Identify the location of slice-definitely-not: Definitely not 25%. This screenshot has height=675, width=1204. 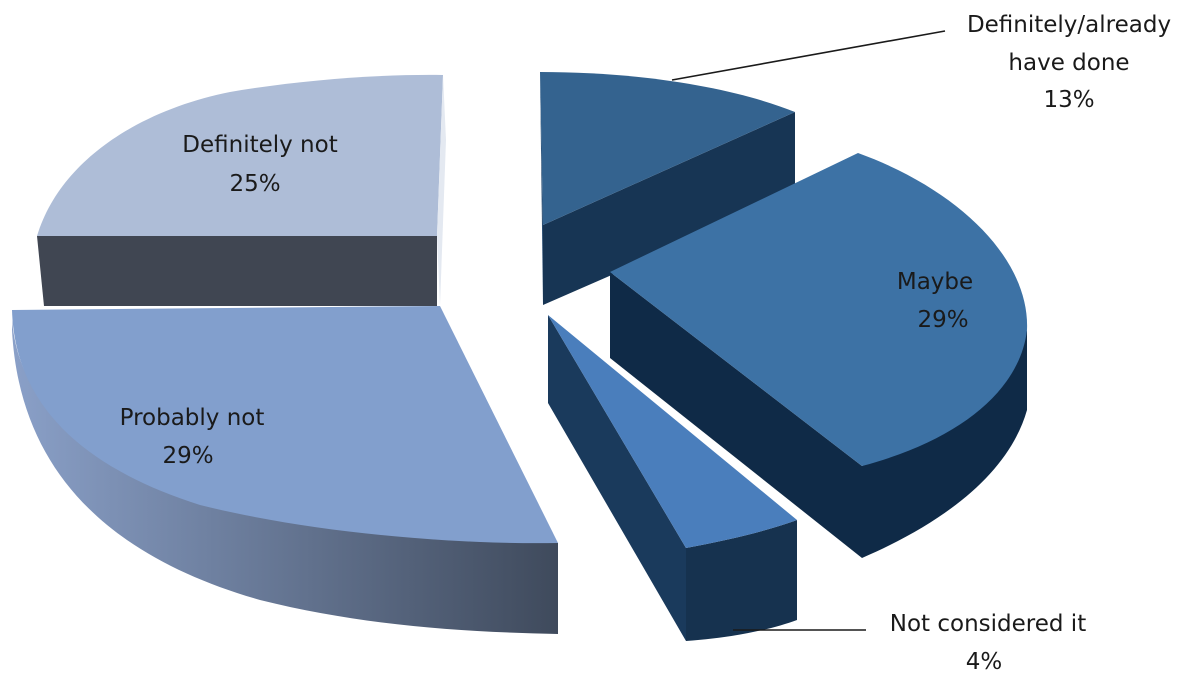
(241, 190).